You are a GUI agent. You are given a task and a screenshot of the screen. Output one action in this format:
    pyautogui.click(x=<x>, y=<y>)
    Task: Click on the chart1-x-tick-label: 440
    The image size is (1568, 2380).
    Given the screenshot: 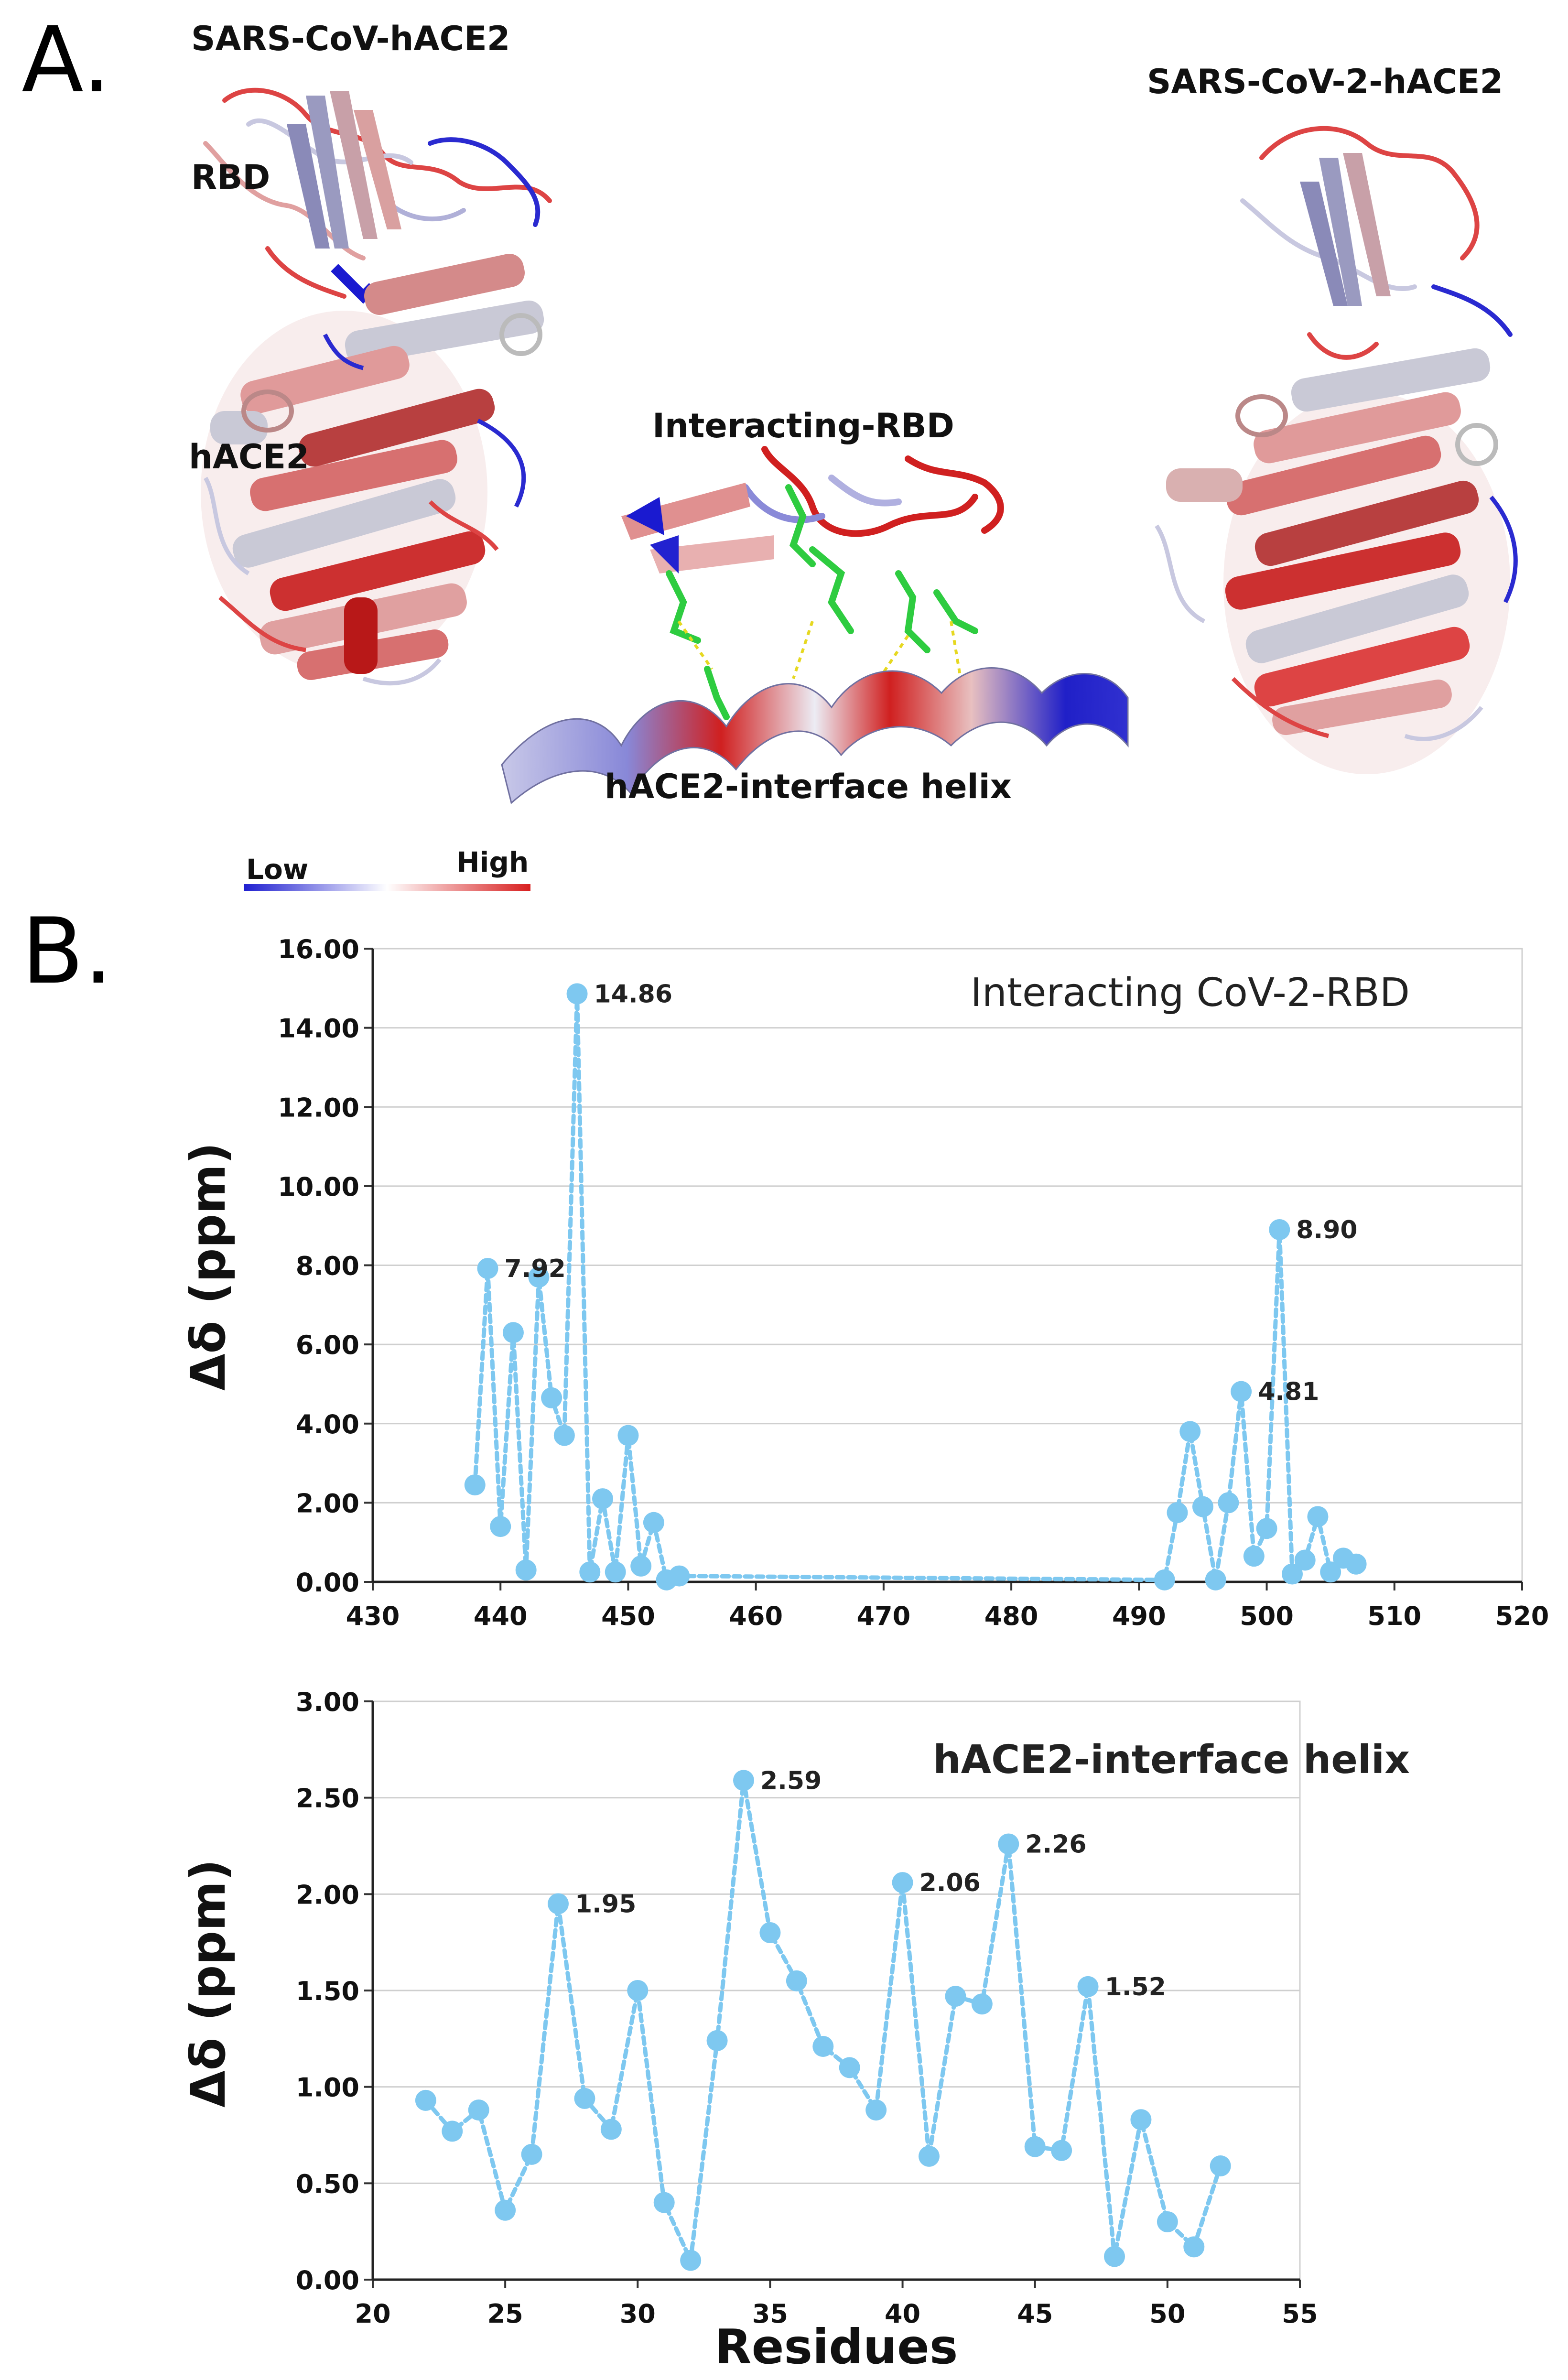 What is the action you would take?
    pyautogui.click(x=501, y=1616)
    